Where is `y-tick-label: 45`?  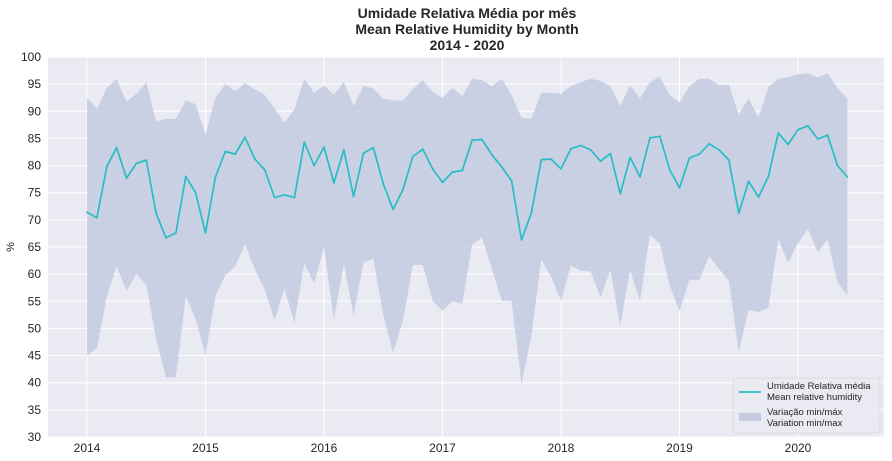 y-tick-label: 45 is located at coordinates (35, 356).